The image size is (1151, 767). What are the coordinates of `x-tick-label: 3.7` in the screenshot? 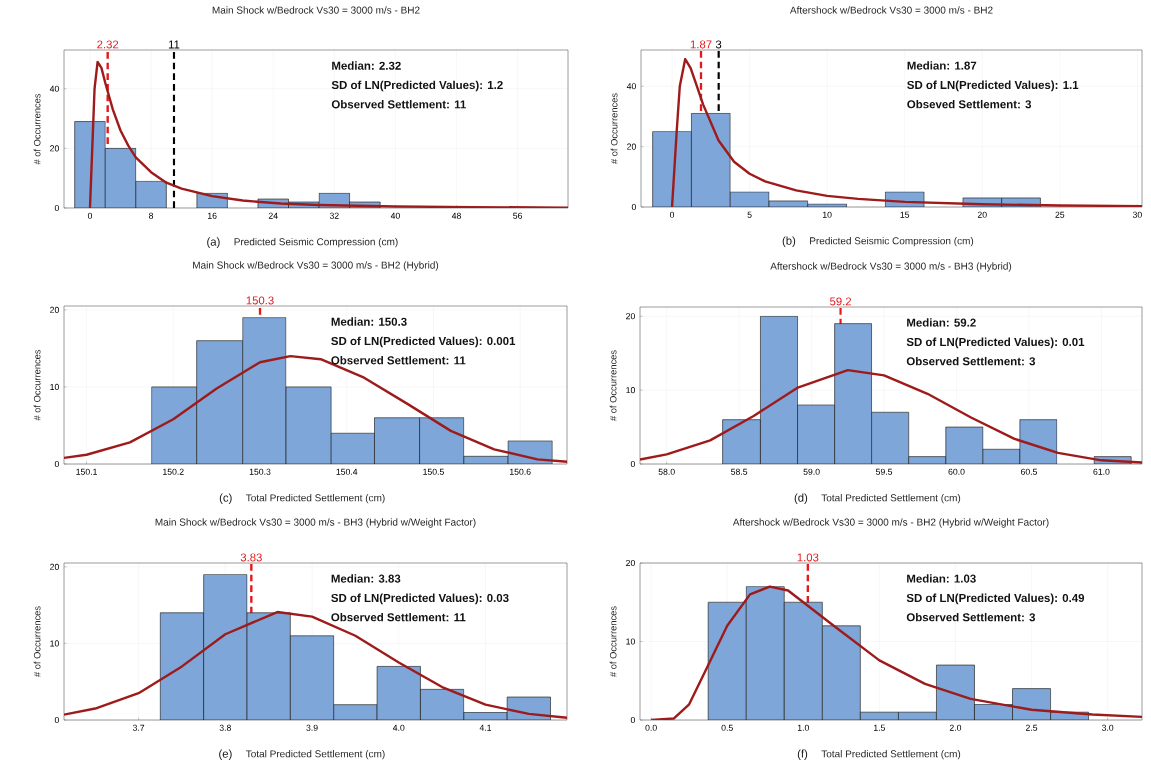 It's located at (138, 727).